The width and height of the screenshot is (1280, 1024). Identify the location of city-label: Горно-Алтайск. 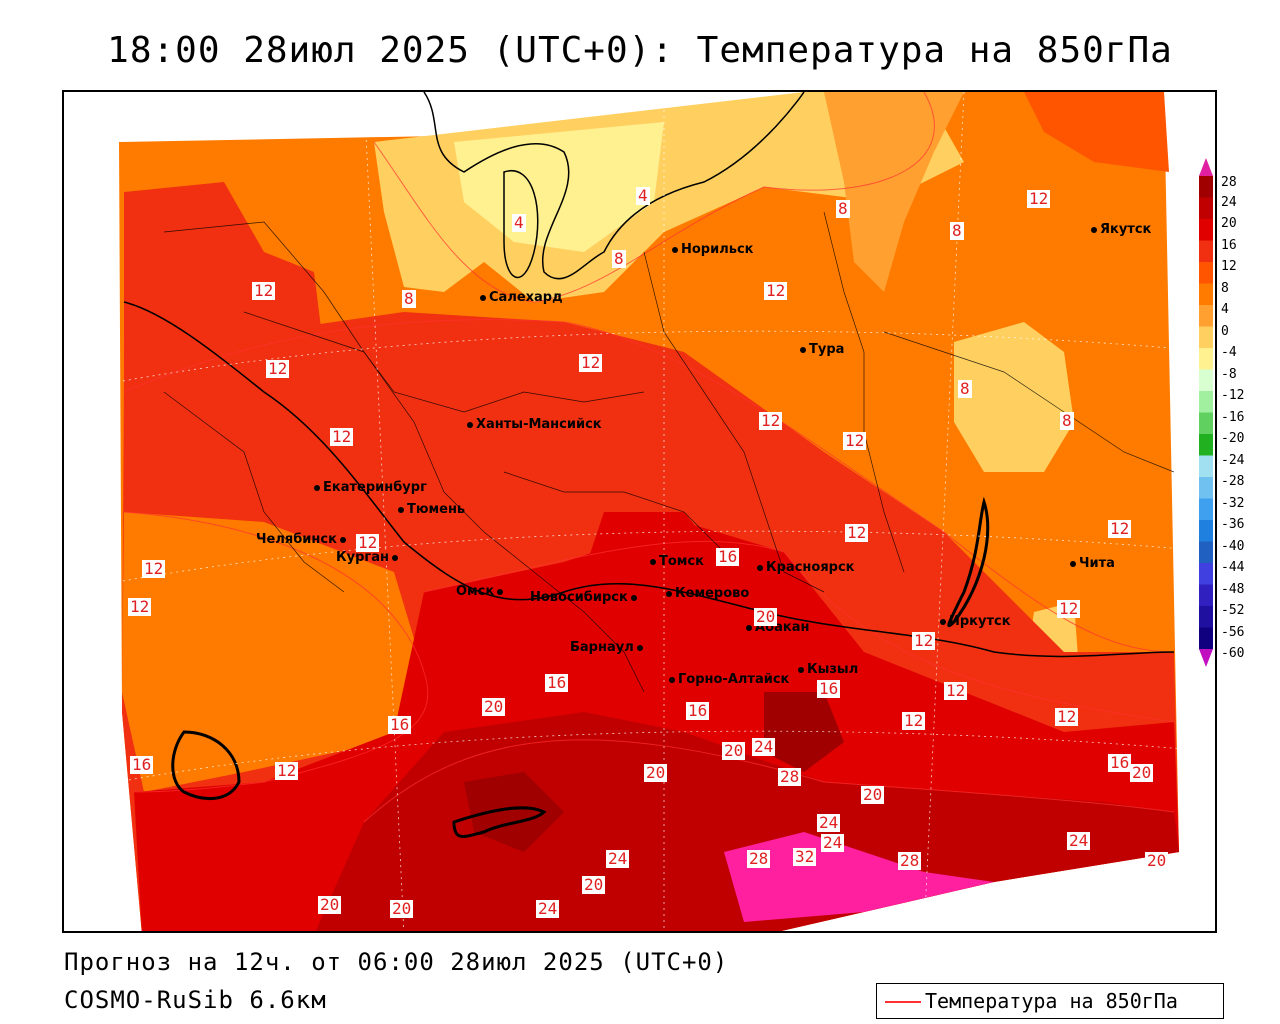
(729, 679).